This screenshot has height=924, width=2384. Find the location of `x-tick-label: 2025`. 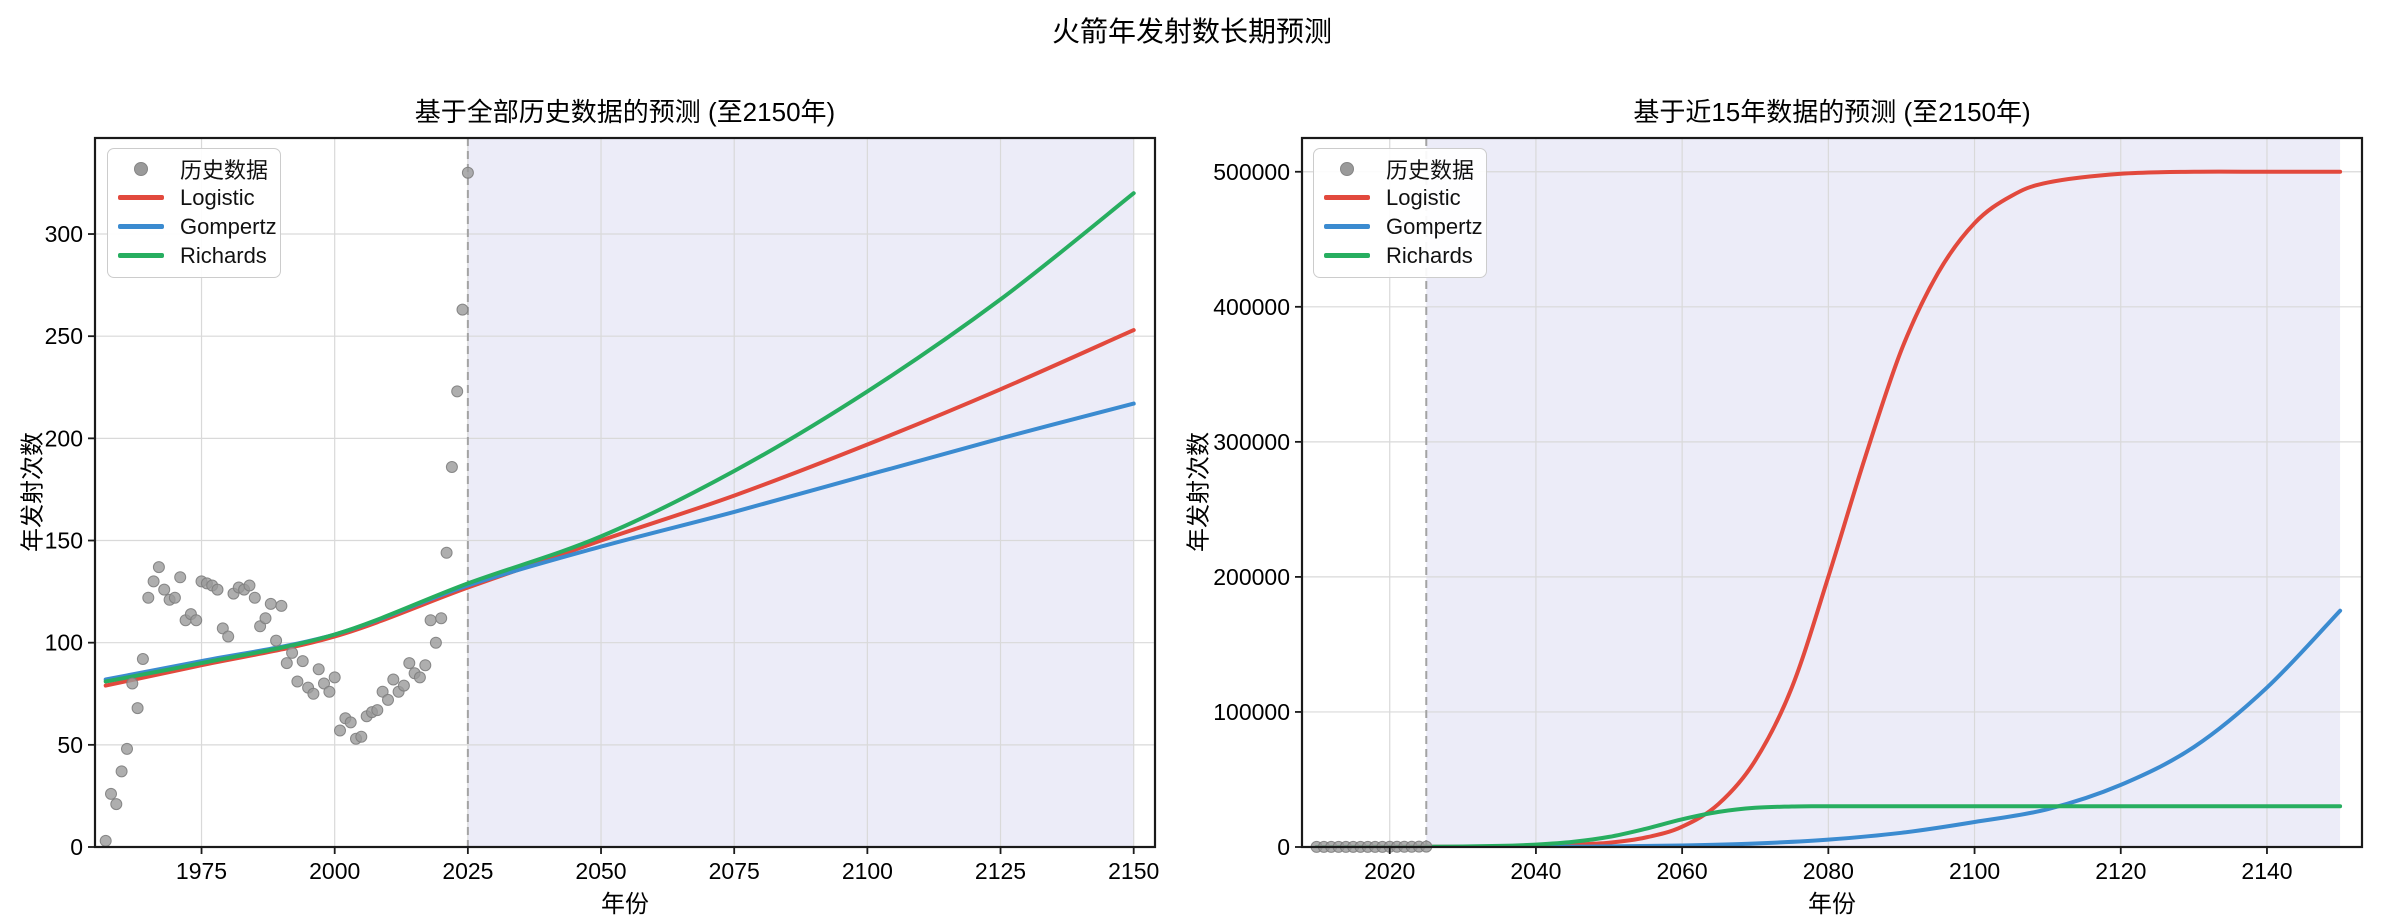

x-tick-label: 2025 is located at coordinates (467, 871).